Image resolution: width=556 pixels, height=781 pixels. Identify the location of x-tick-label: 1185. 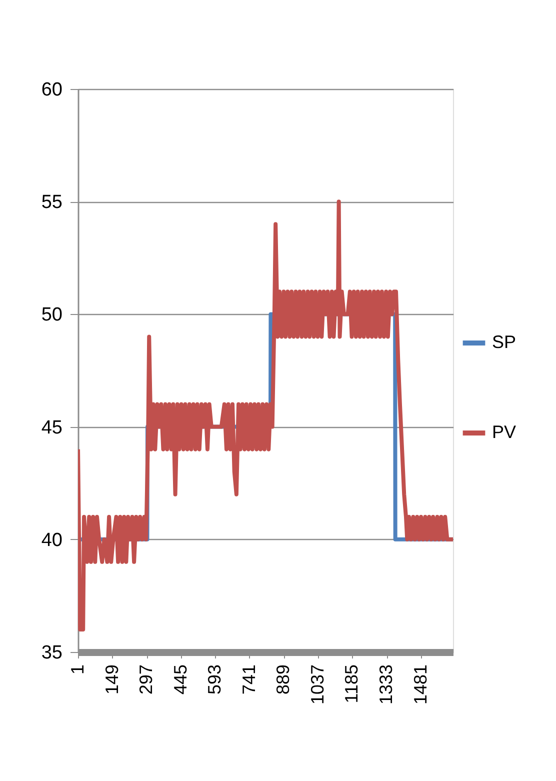
(352, 684).